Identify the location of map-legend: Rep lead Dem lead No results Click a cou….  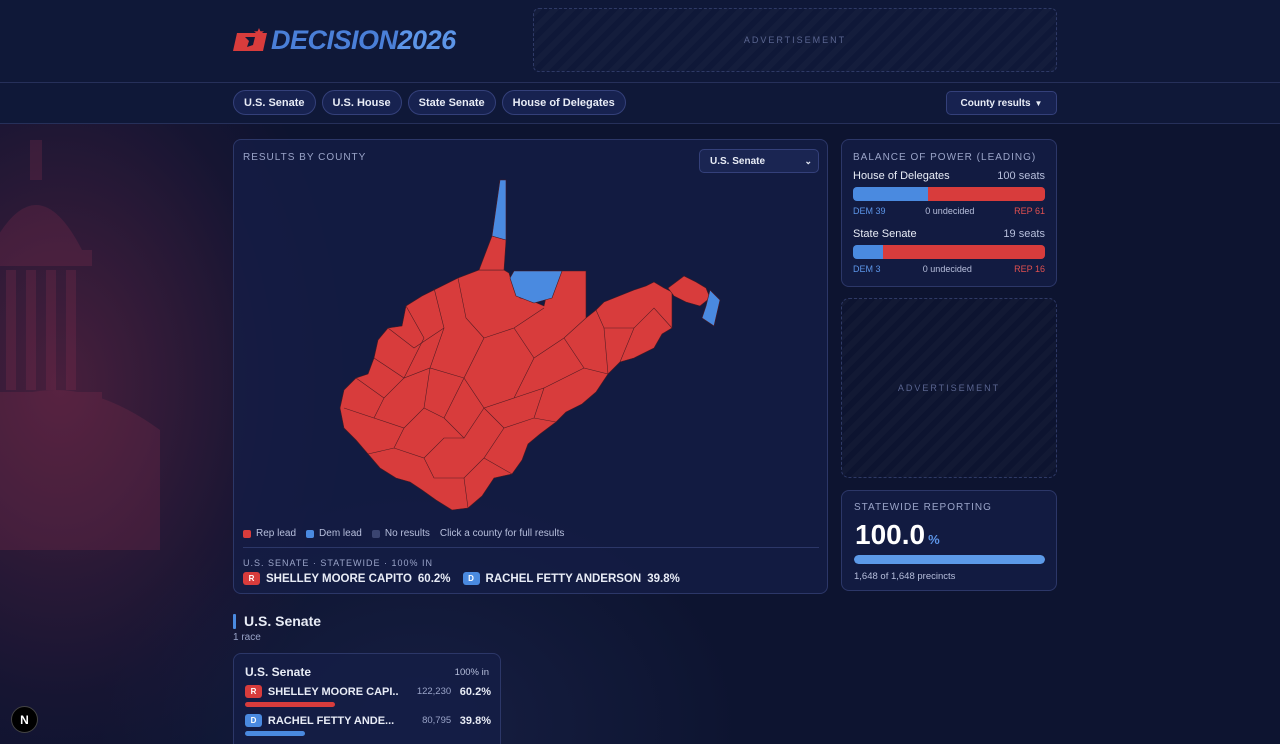
(408, 533).